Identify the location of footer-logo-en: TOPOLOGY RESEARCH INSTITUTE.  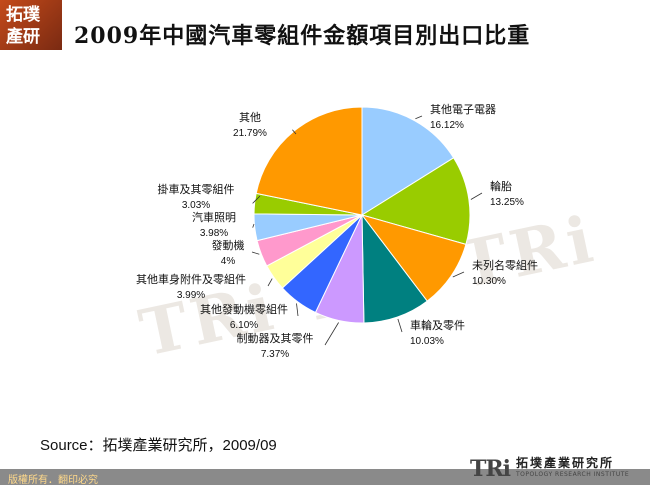
(573, 474).